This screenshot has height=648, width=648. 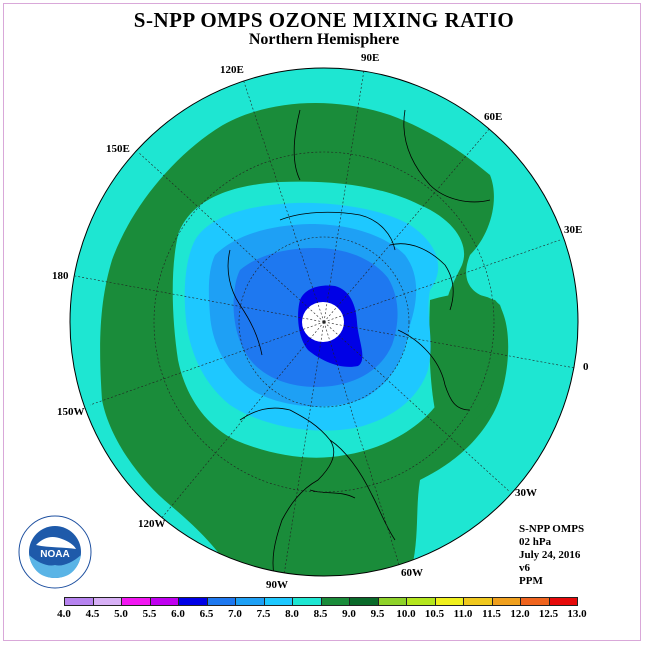 I want to click on info-block: S-NPP OMPS 02 hPa July 24, 2016 v6 PPM, so click(x=551, y=555).